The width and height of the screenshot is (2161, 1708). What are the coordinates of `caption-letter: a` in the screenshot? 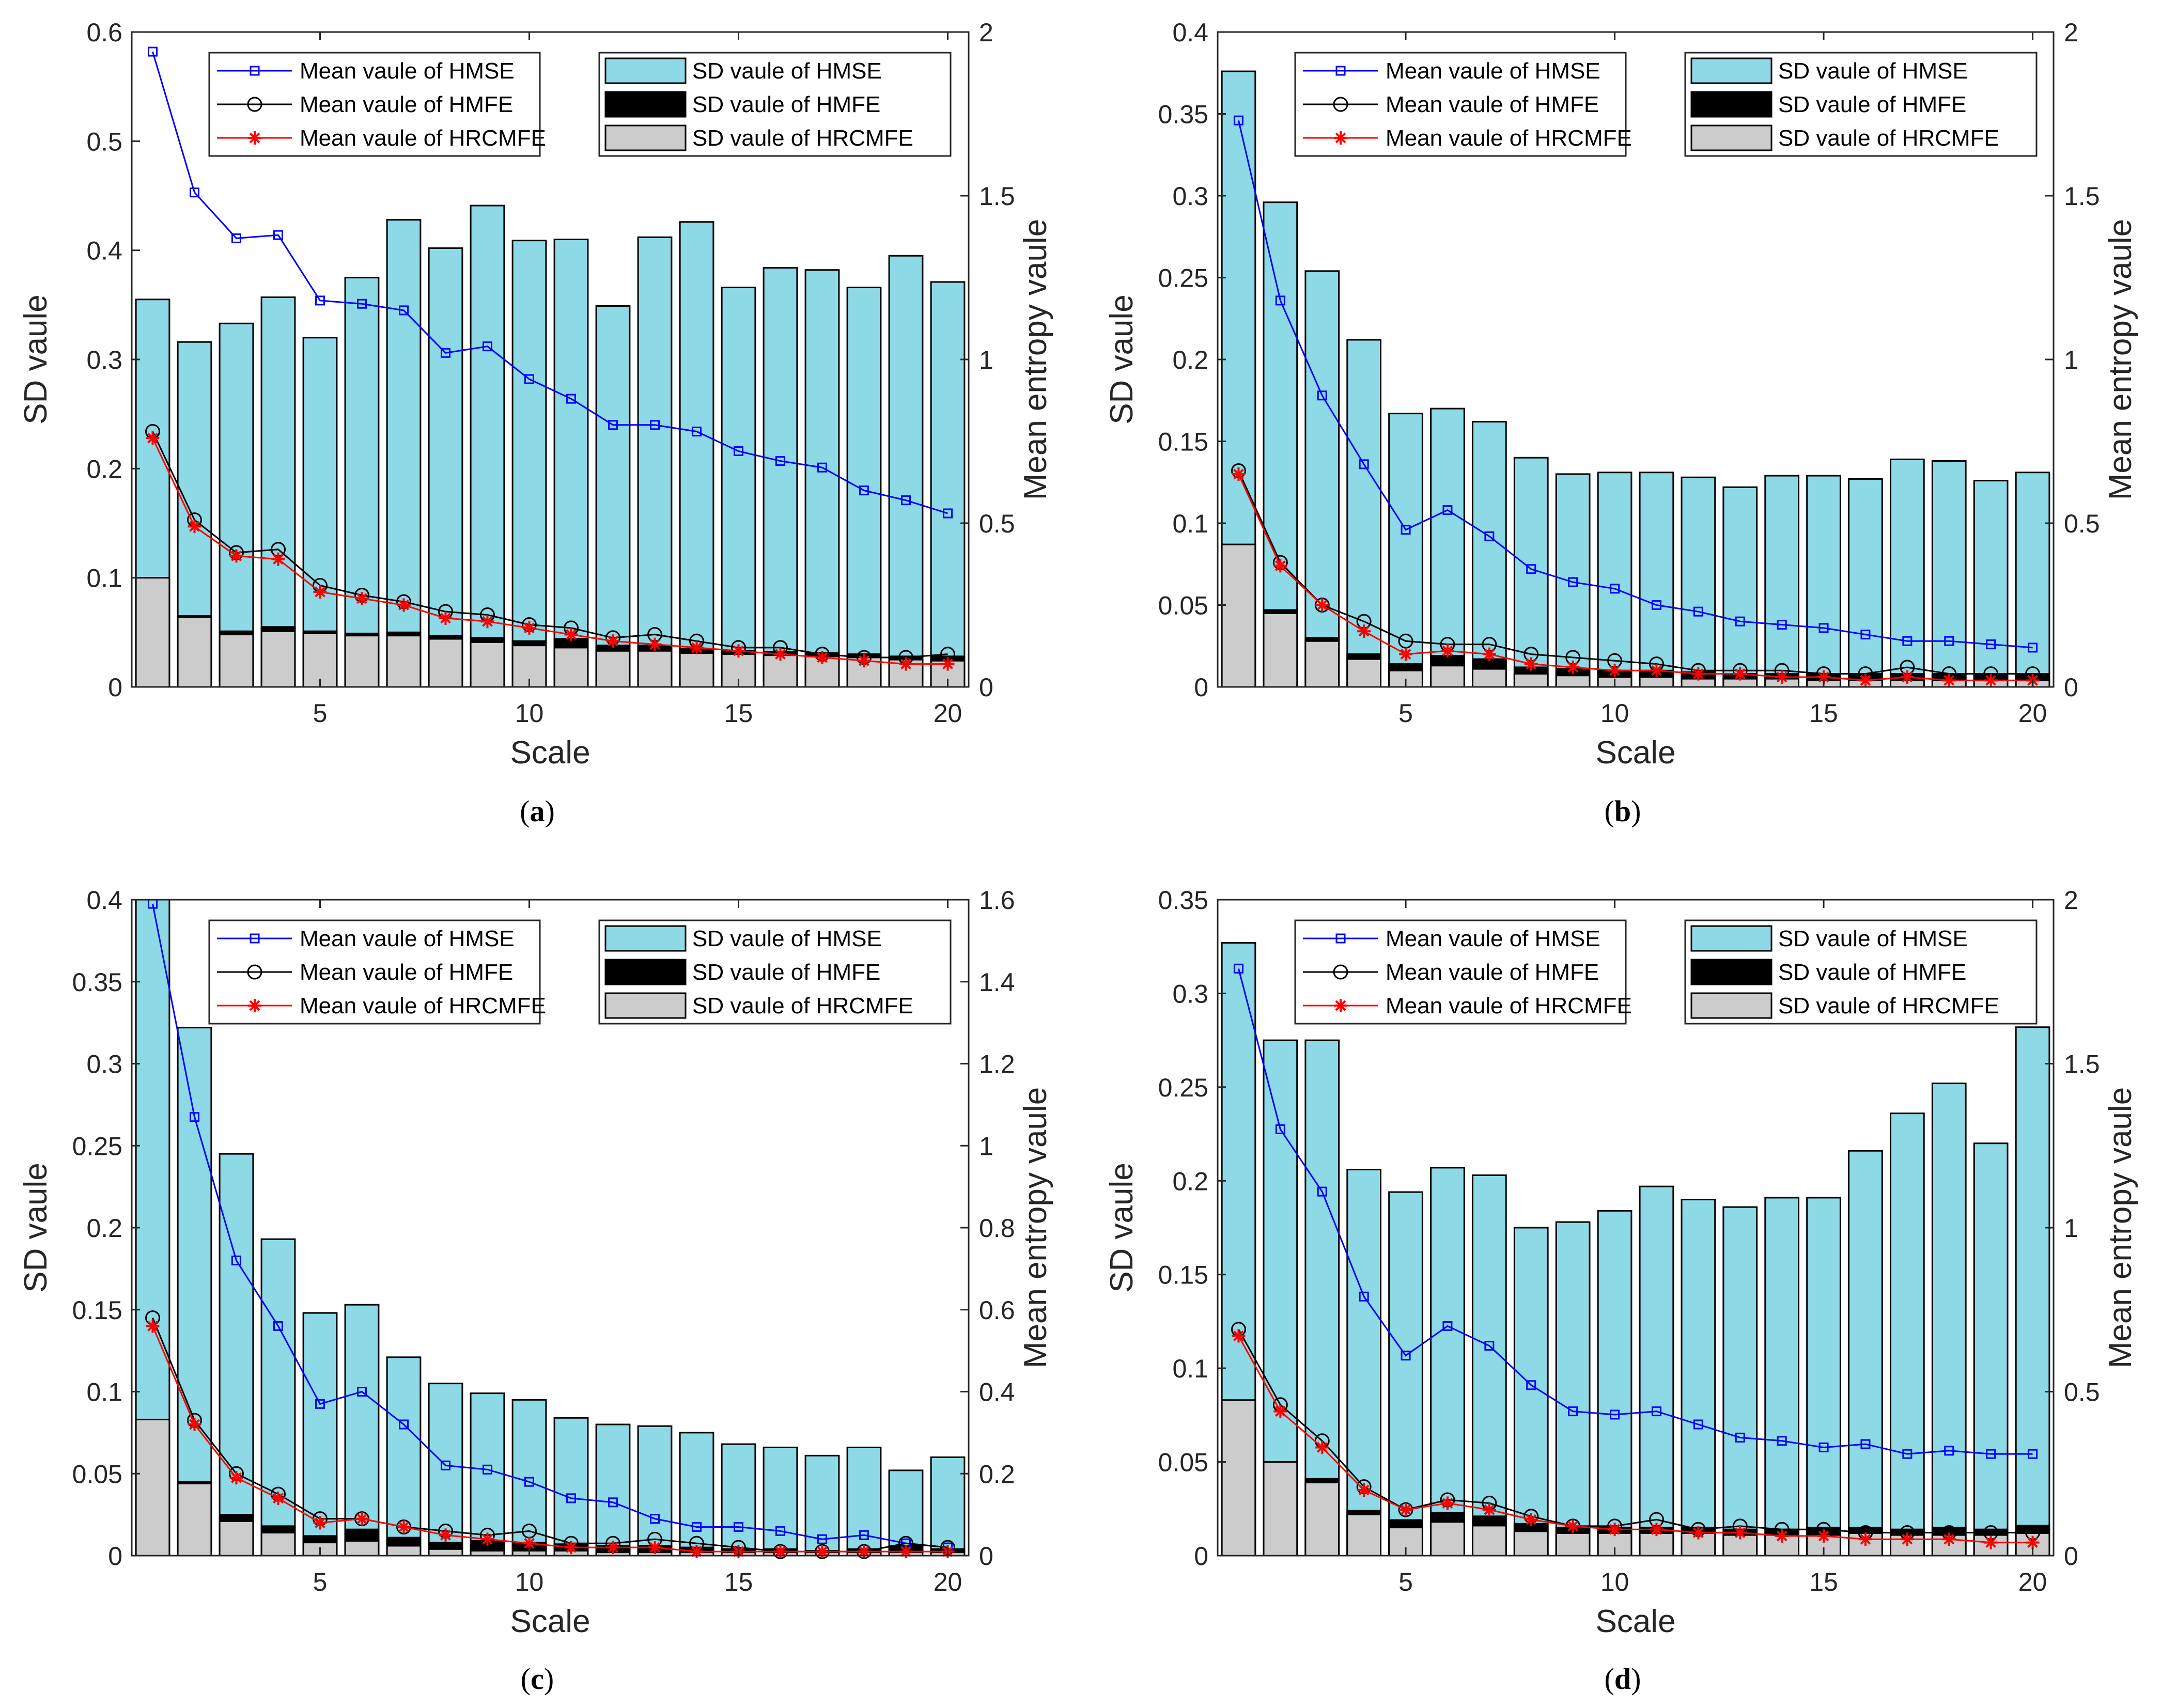 It's located at (537, 811).